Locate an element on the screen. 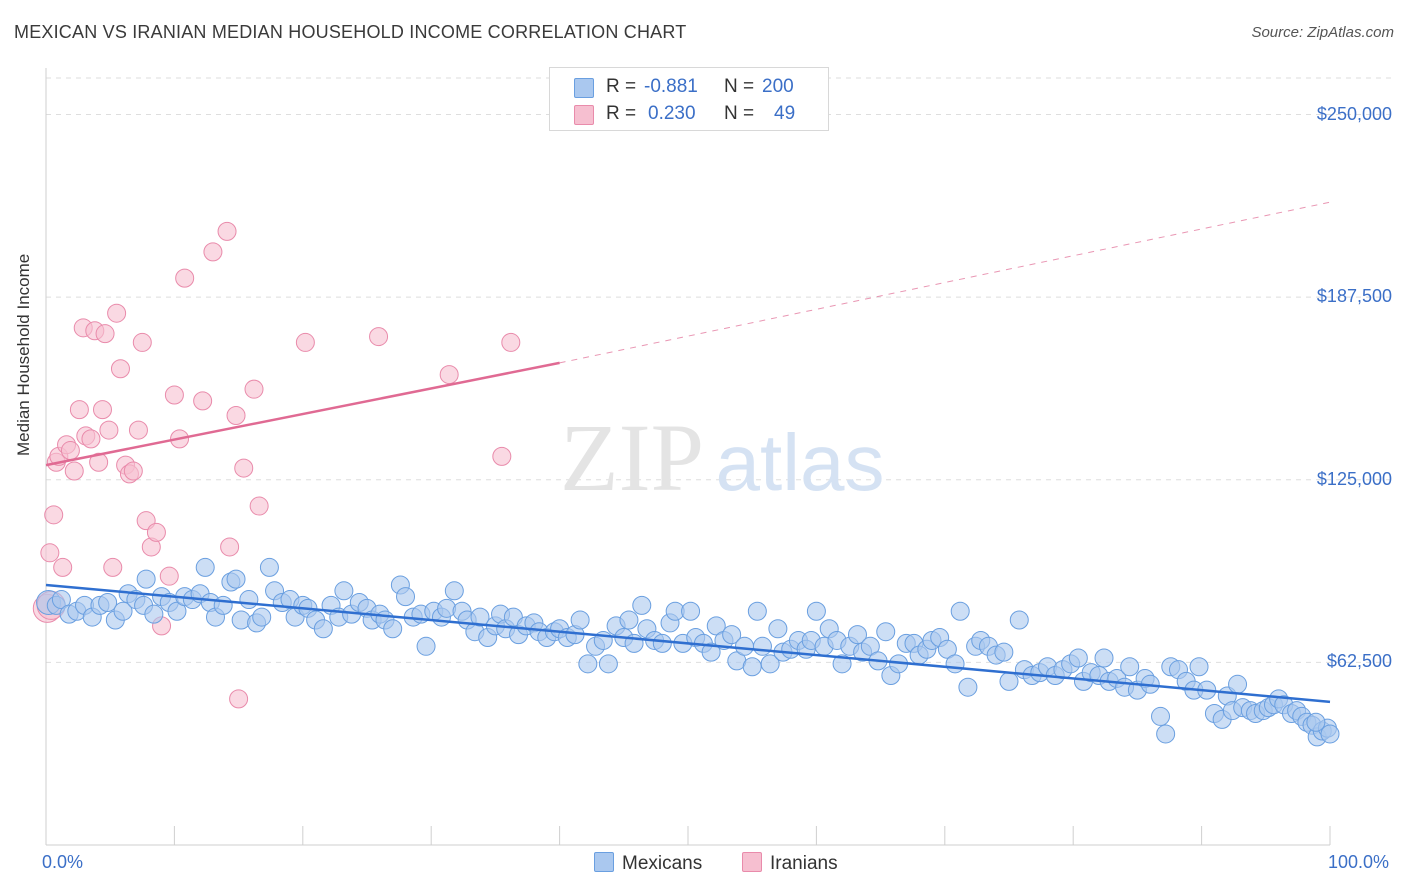  watermark: ZIP atlas is located at coordinates (722, 457).